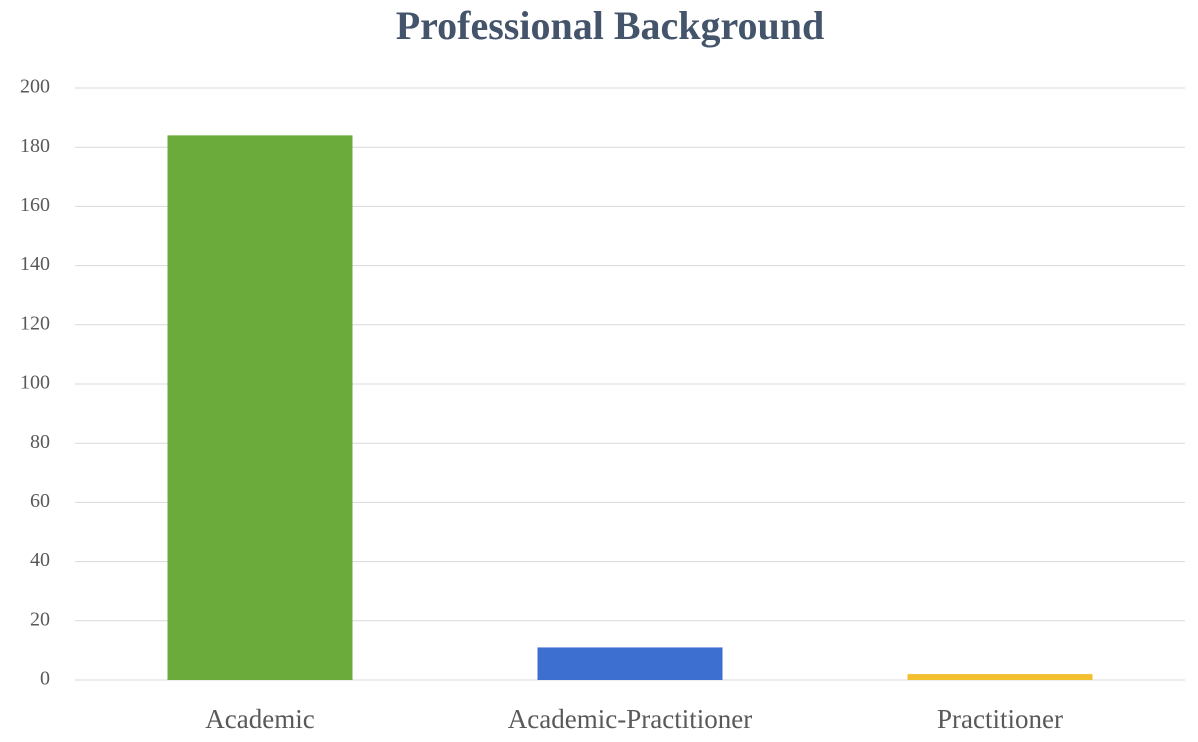 The height and width of the screenshot is (742, 1198). Describe the element at coordinates (35, 323) in the screenshot. I see `y-tick-label: 120` at that location.